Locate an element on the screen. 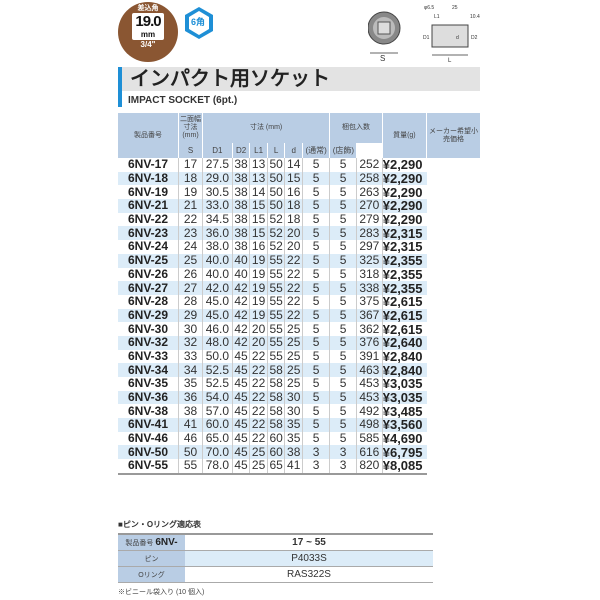 The image size is (600, 600). table-cell: 36 is located at coordinates (190, 398).